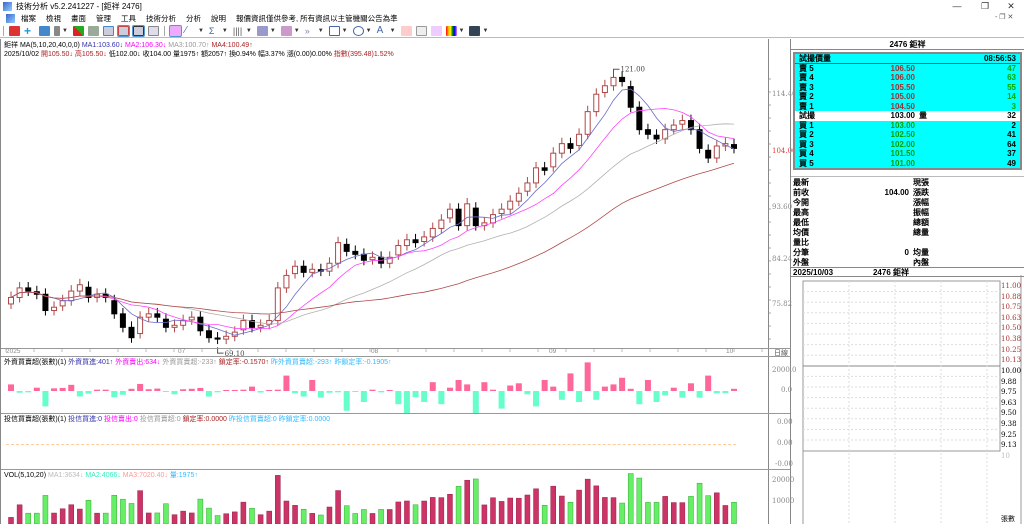 This screenshot has height=524, width=1024. Describe the element at coordinates (53, 18) in the screenshot. I see `menu-view: 檢視` at that location.